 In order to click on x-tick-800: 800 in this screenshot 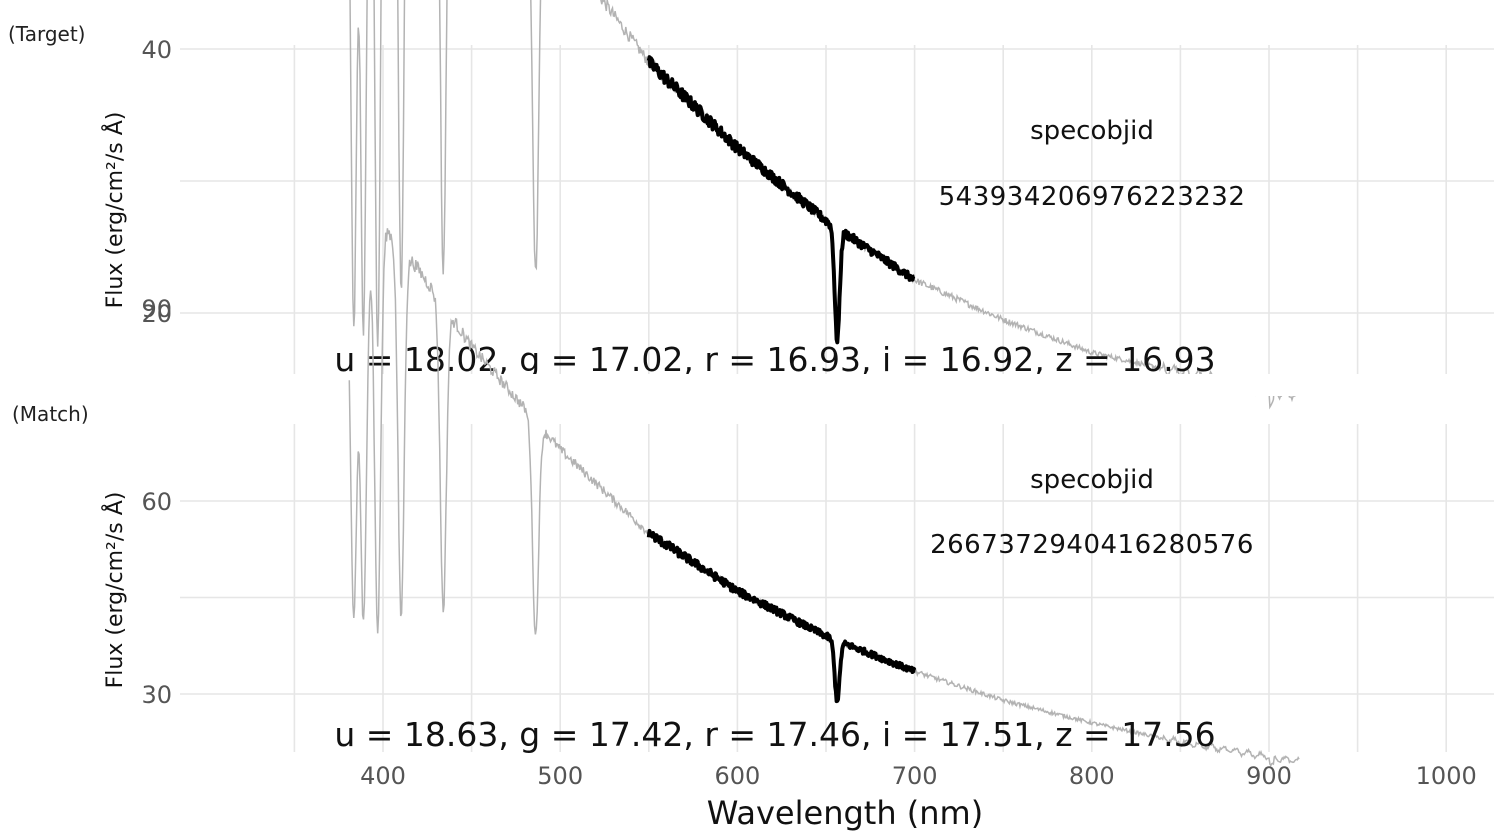, I will do `click(1092, 776)`.